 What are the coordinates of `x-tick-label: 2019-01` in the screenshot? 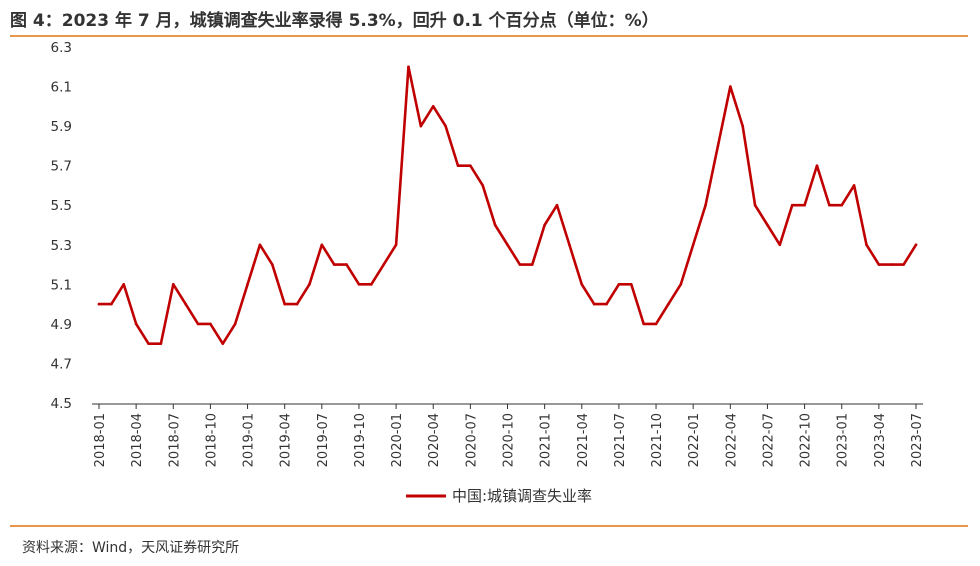 It's located at (249, 440).